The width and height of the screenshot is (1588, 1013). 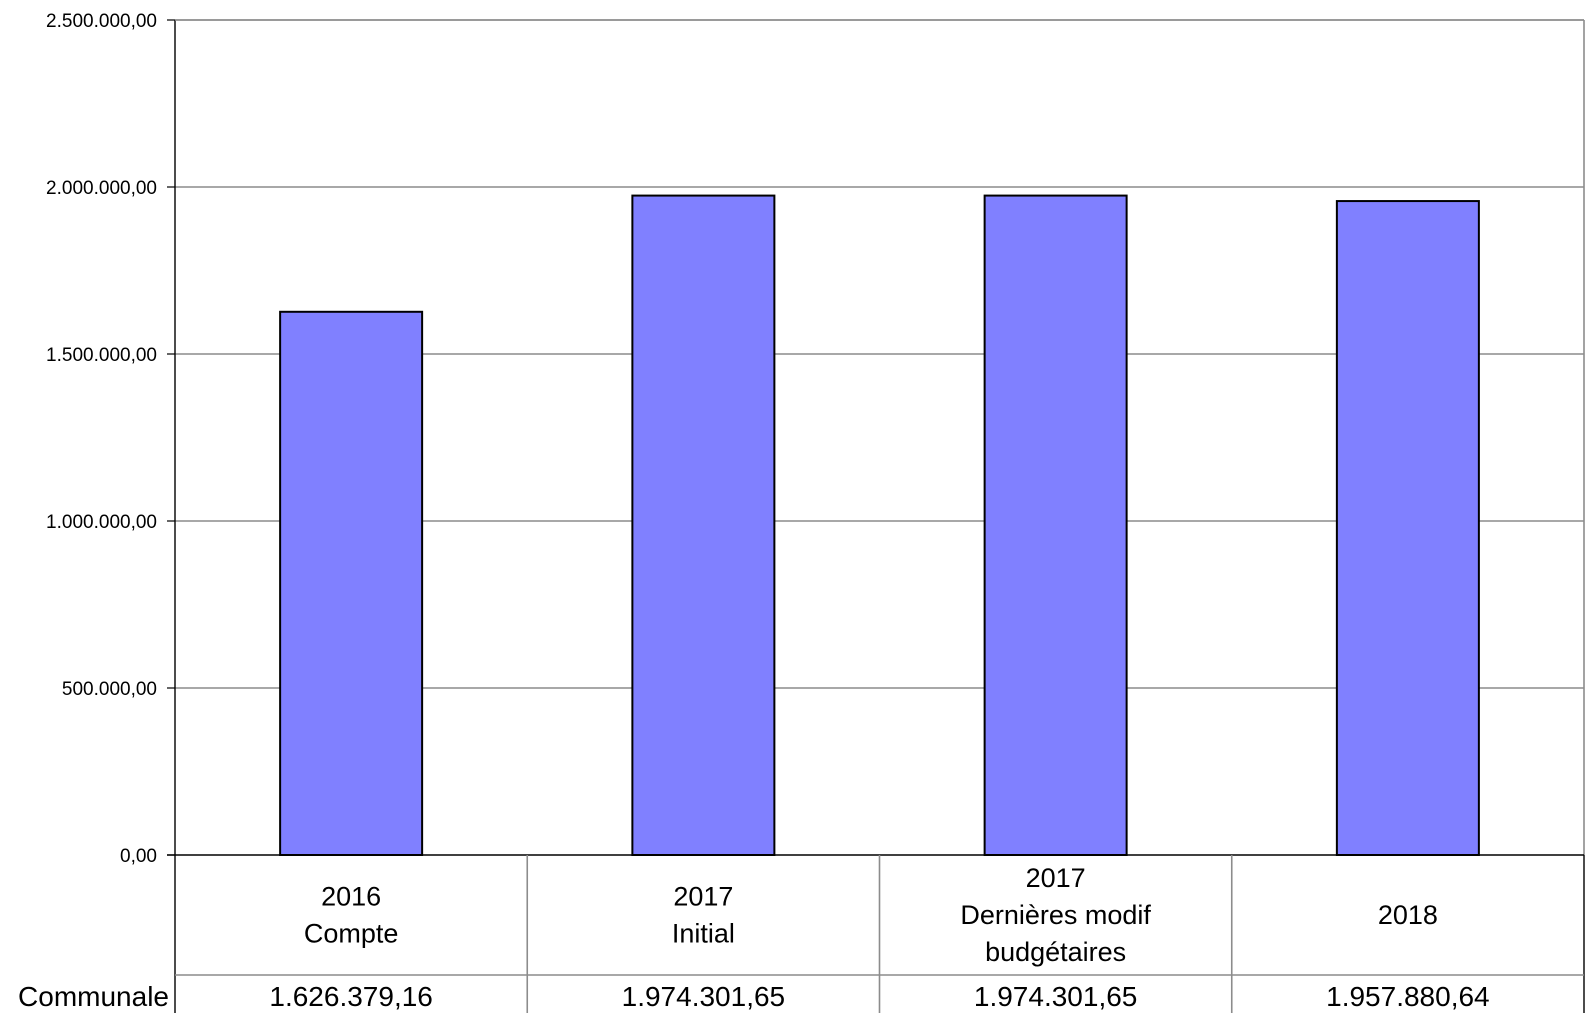 I want to click on y-tick-label: 2.000.000,00, so click(x=101, y=188).